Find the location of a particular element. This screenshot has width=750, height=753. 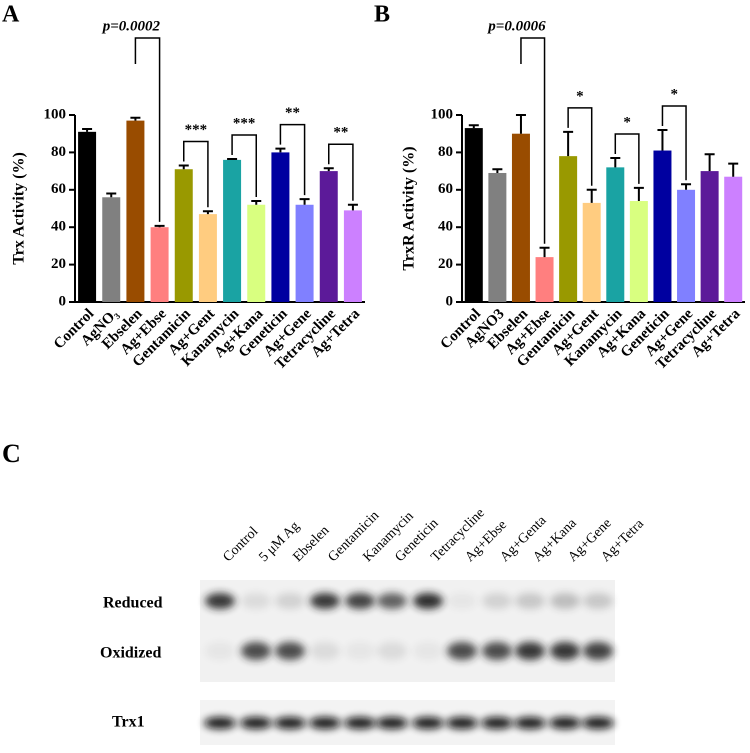

panel-label: A is located at coordinates (11, 15).